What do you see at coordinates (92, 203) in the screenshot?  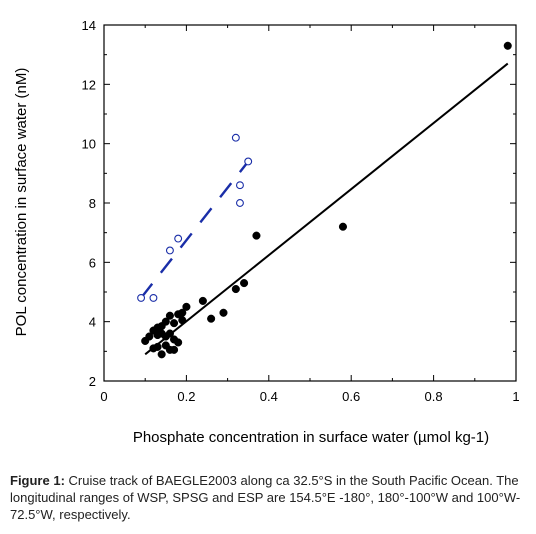 I see `y-tick-label: 8` at bounding box center [92, 203].